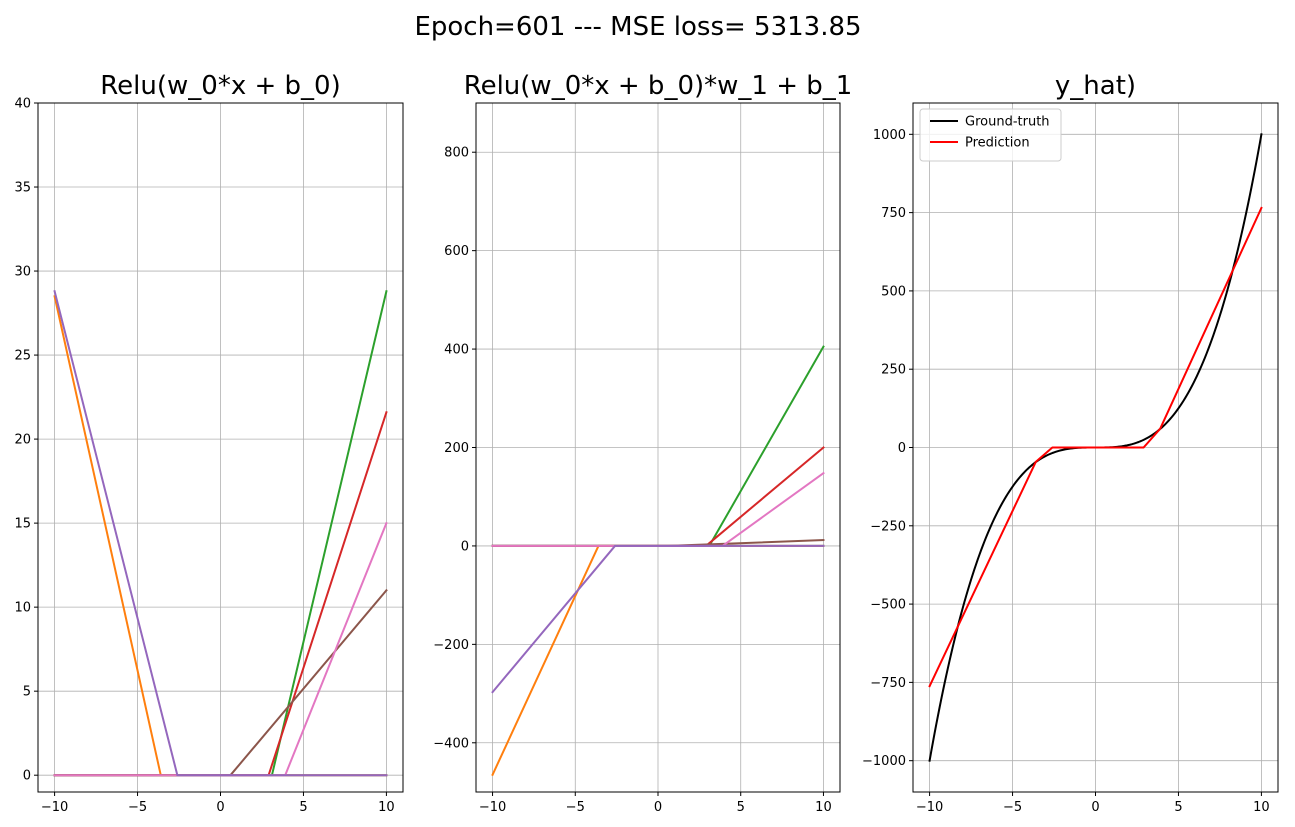  Describe the element at coordinates (1007, 122) in the screenshot. I see `legend-label: Ground-truth` at that location.